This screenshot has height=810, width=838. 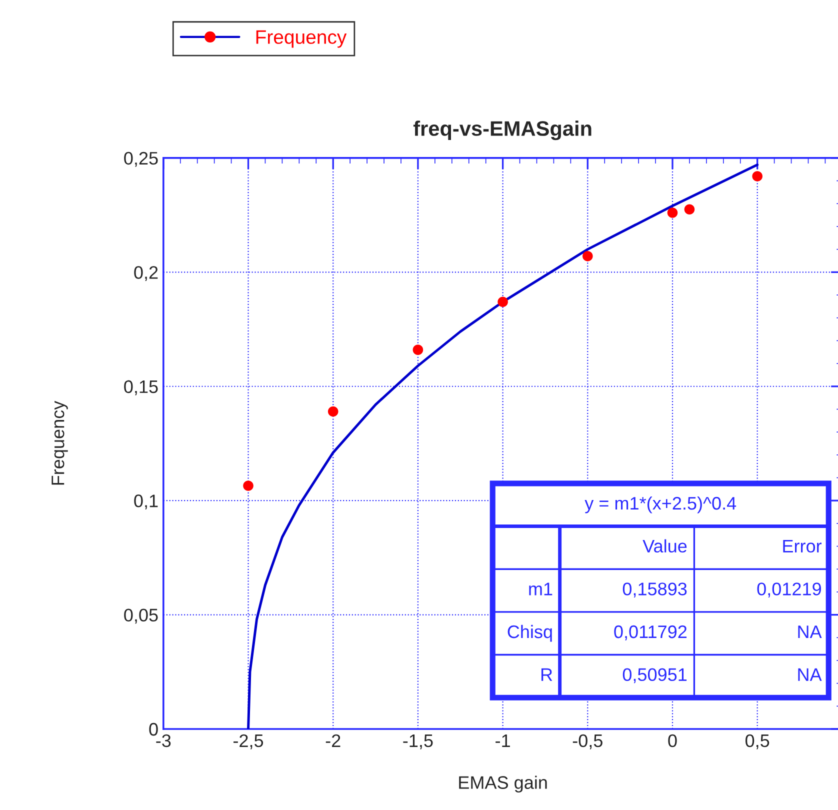 What do you see at coordinates (141, 388) in the screenshot?
I see `y-tick-label: 0,15` at bounding box center [141, 388].